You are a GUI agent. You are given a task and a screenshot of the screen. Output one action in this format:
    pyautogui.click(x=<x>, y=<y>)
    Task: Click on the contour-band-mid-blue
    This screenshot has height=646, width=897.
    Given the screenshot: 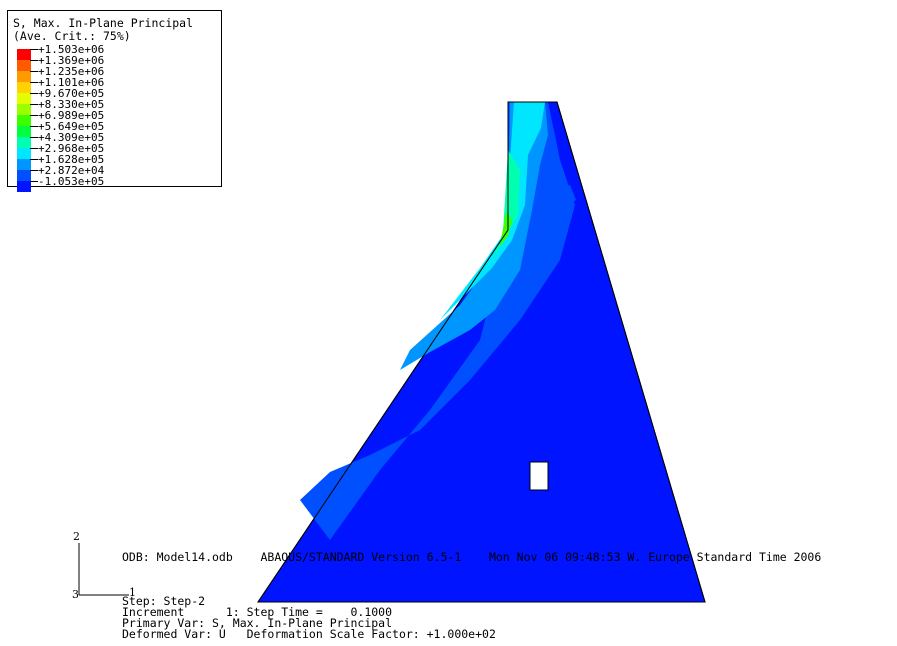 What is the action you would take?
    pyautogui.click(x=459, y=266)
    